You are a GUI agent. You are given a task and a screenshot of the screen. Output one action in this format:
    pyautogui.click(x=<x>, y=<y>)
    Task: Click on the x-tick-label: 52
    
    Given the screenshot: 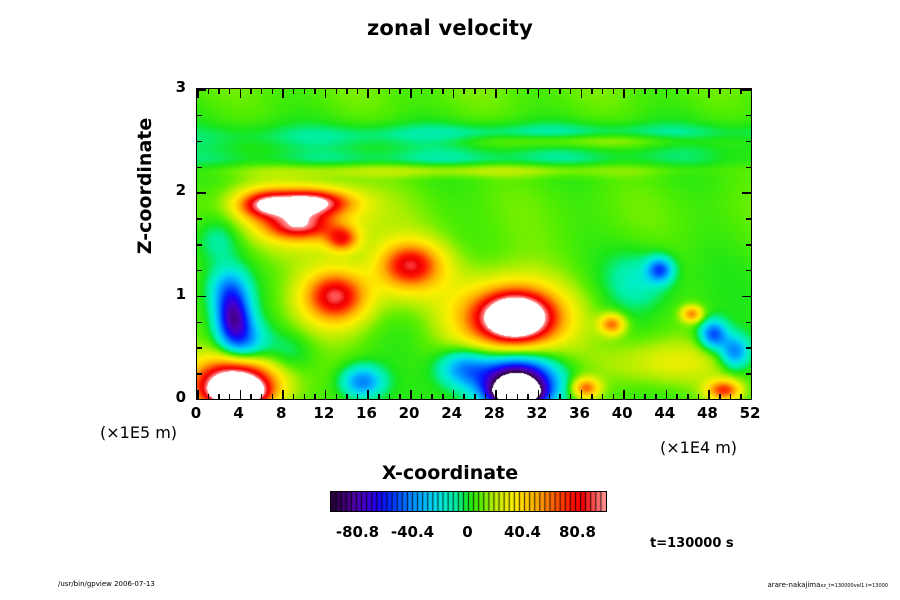 What is the action you would take?
    pyautogui.click(x=750, y=413)
    